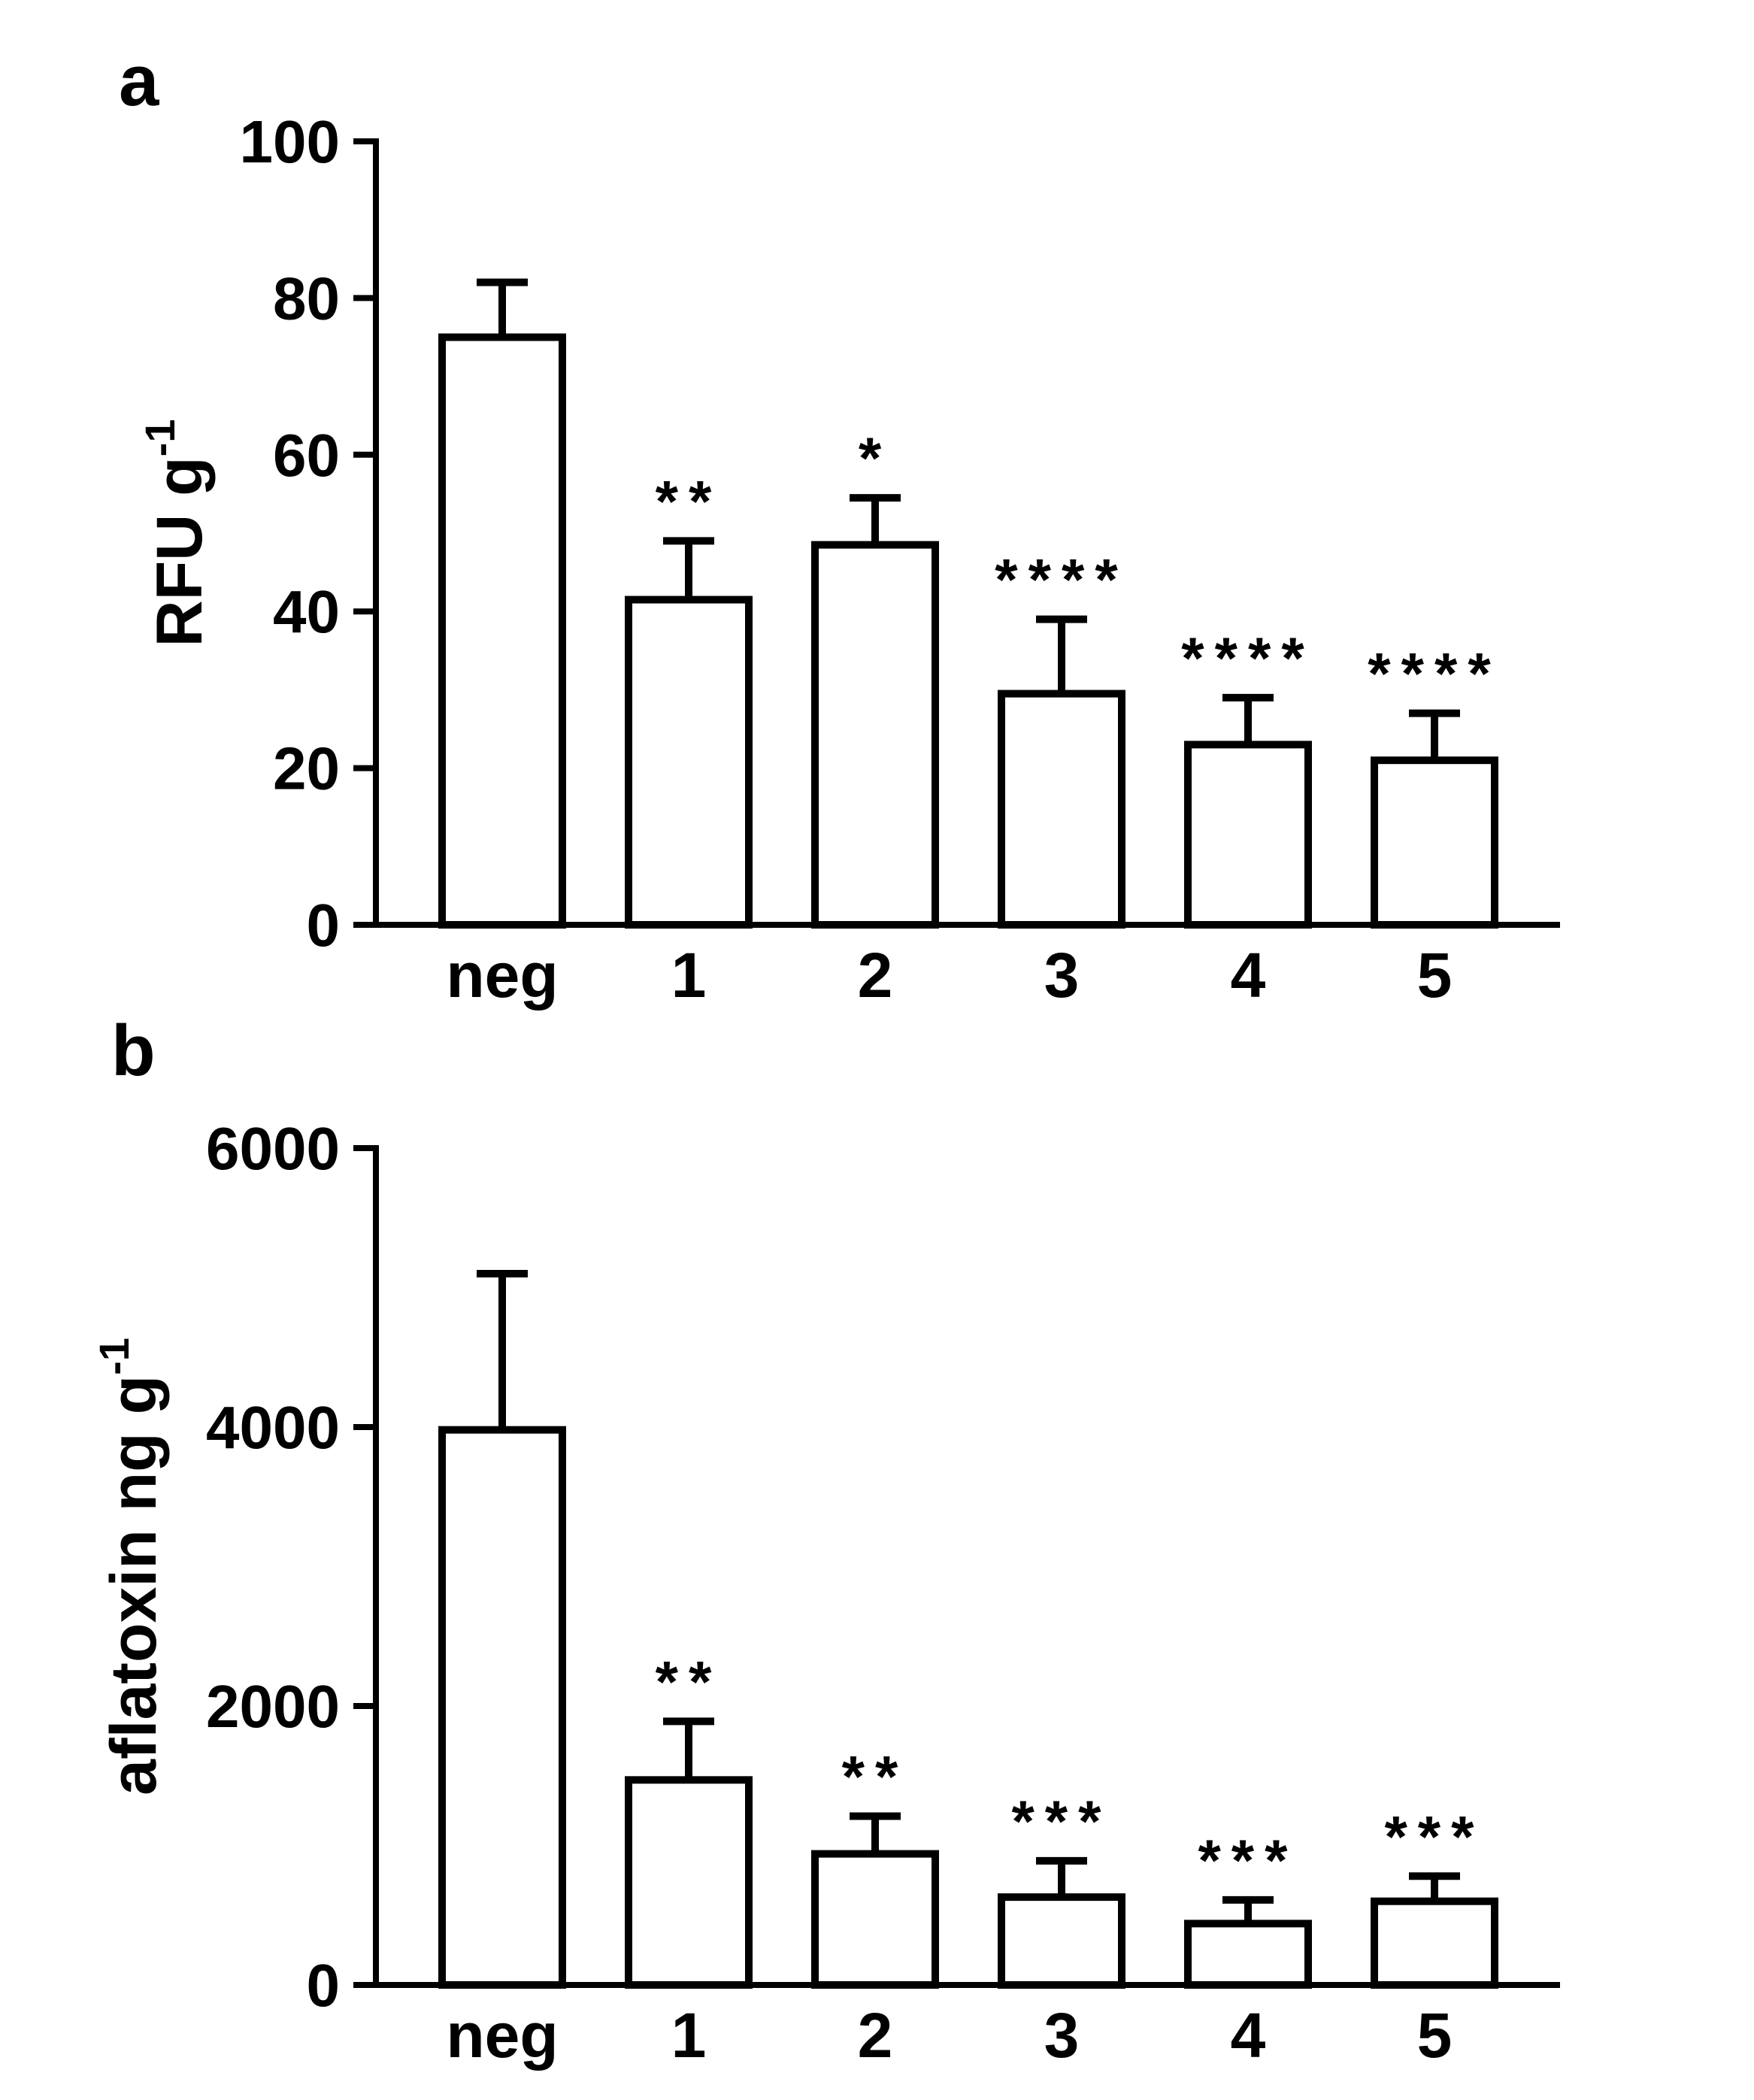  I want to click on panel-letter-a: a, so click(139, 81).